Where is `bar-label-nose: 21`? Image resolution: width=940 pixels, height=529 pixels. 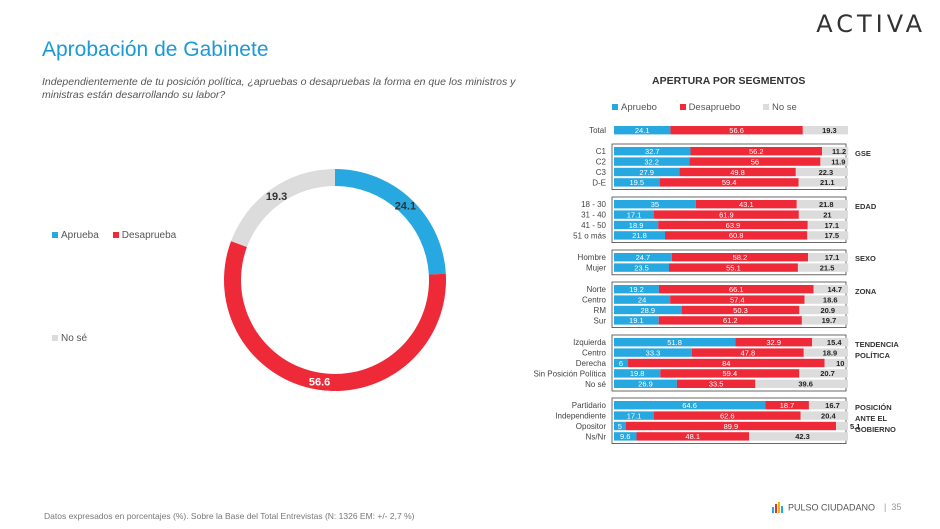 bar-label-nose: 21 is located at coordinates (827, 214).